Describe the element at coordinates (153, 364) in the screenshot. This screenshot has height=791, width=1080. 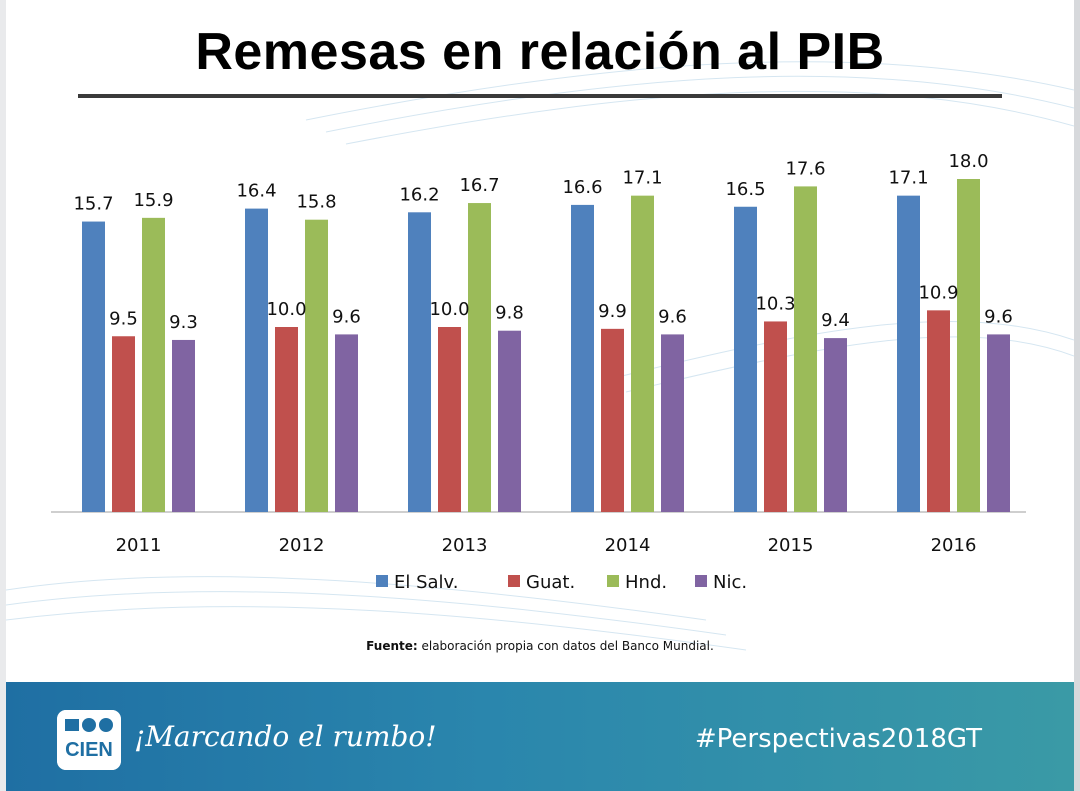
I see `bar-hnd-2011` at that location.